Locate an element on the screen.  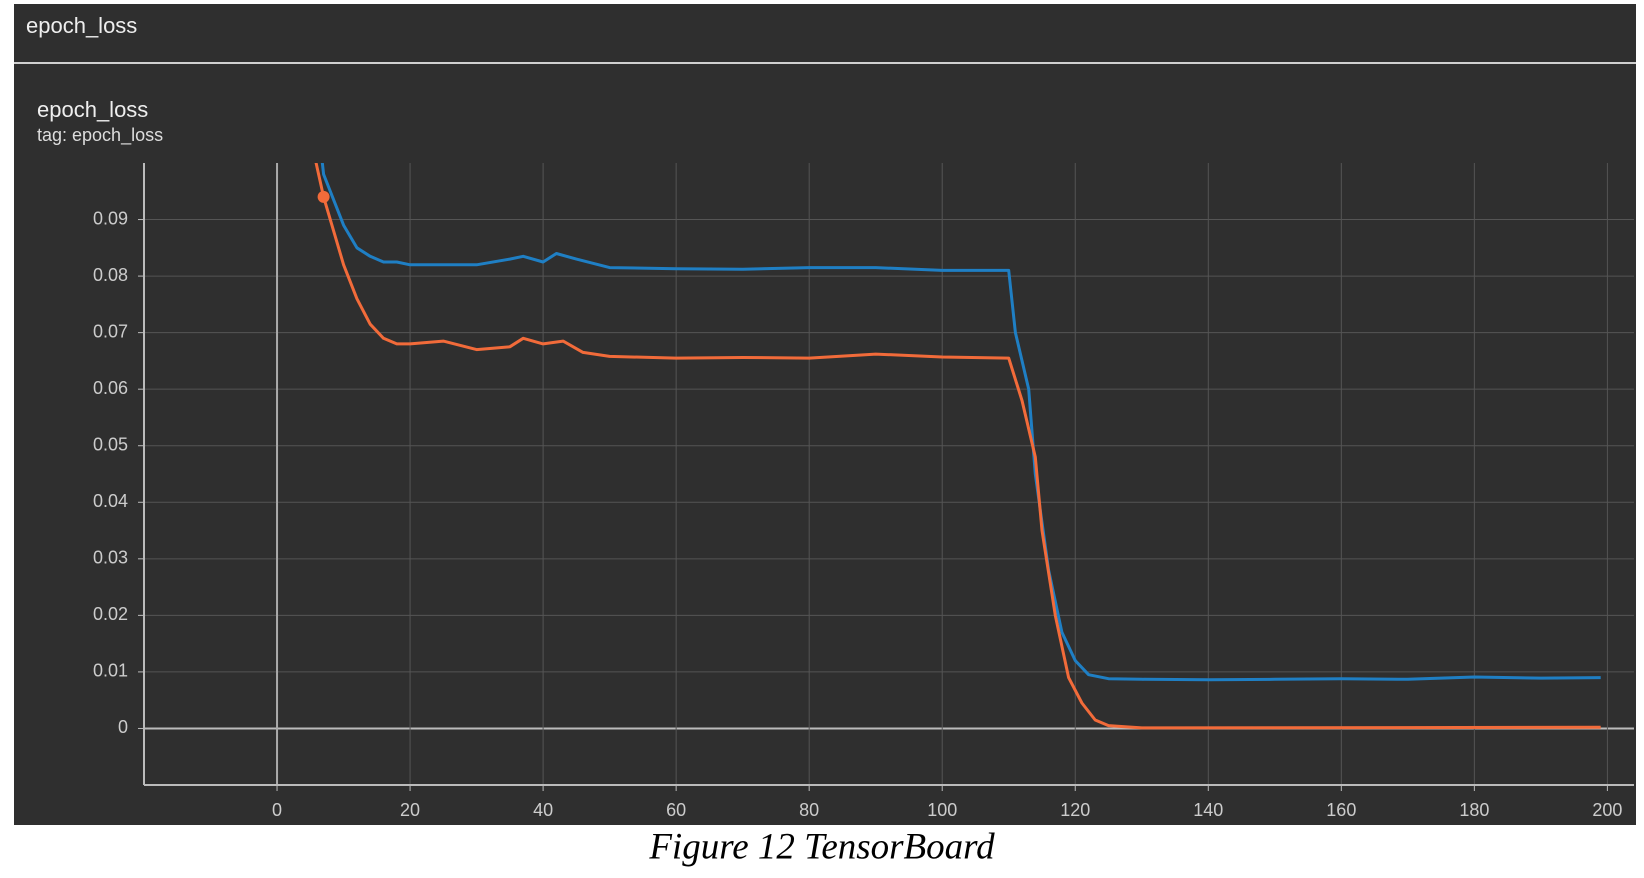
x-tick-label: 200 is located at coordinates (1607, 810).